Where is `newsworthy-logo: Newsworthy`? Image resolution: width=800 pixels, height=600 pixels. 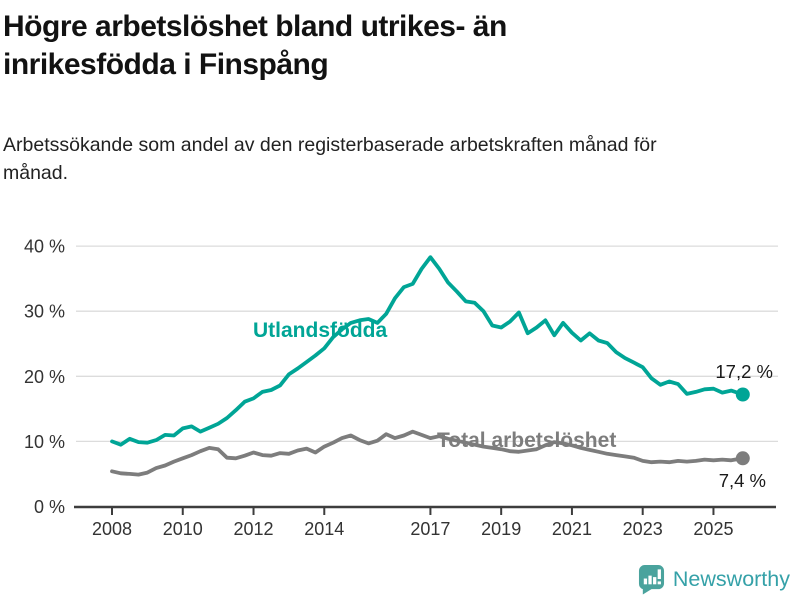 newsworthy-logo: Newsworthy is located at coordinates (714, 579).